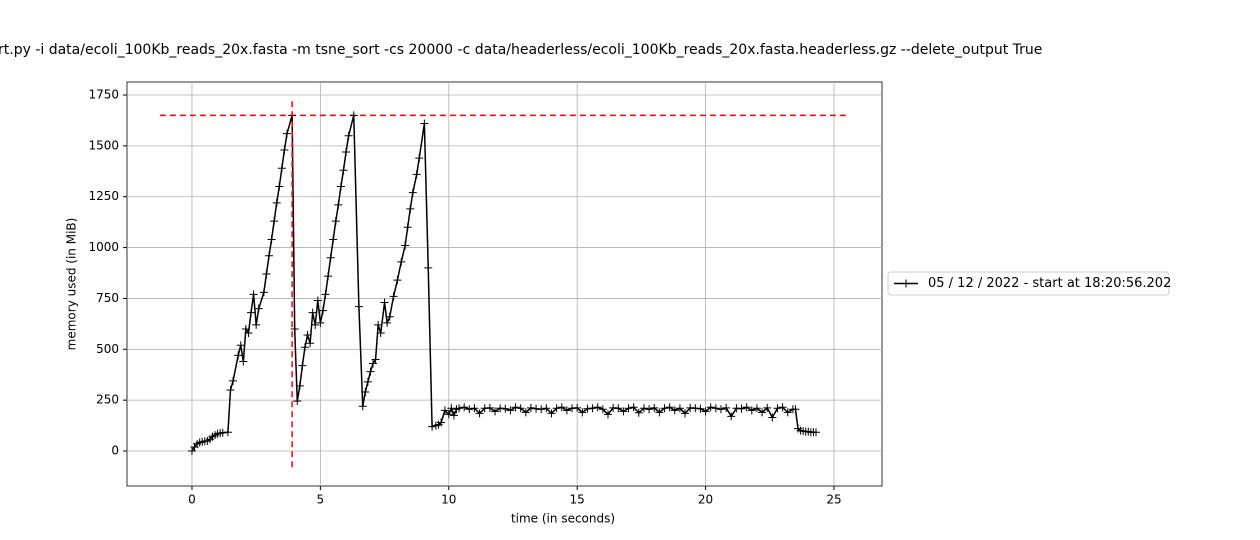 This screenshot has width=1260, height=540. Describe the element at coordinates (705, 500) in the screenshot. I see `x-tick-label: 20` at that location.